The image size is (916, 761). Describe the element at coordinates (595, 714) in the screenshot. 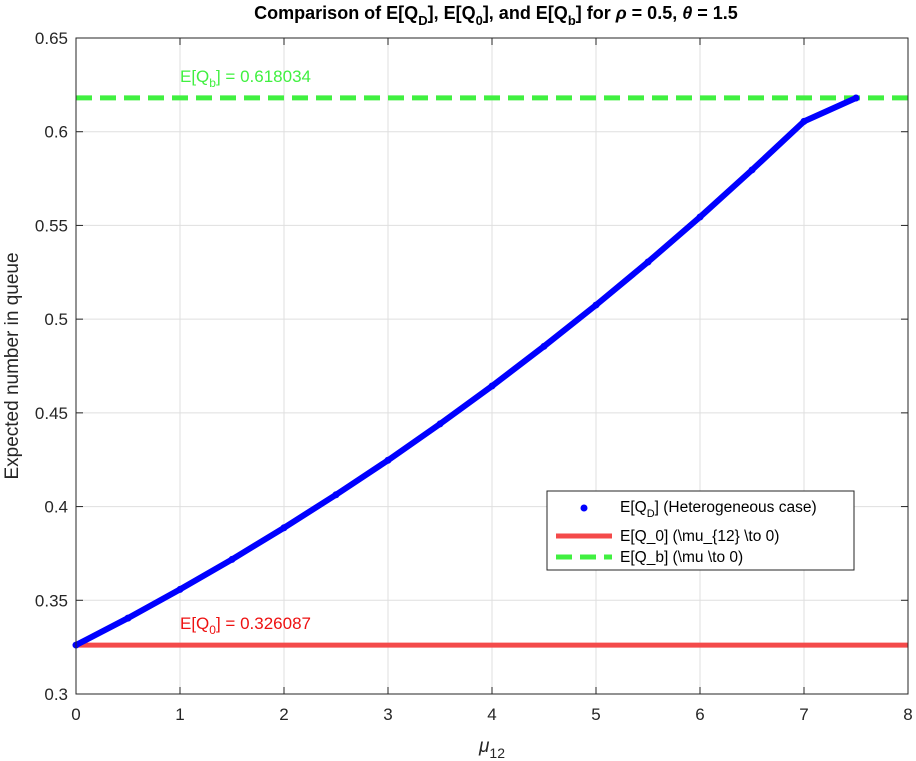

I see `x-tick-label: 5` at that location.